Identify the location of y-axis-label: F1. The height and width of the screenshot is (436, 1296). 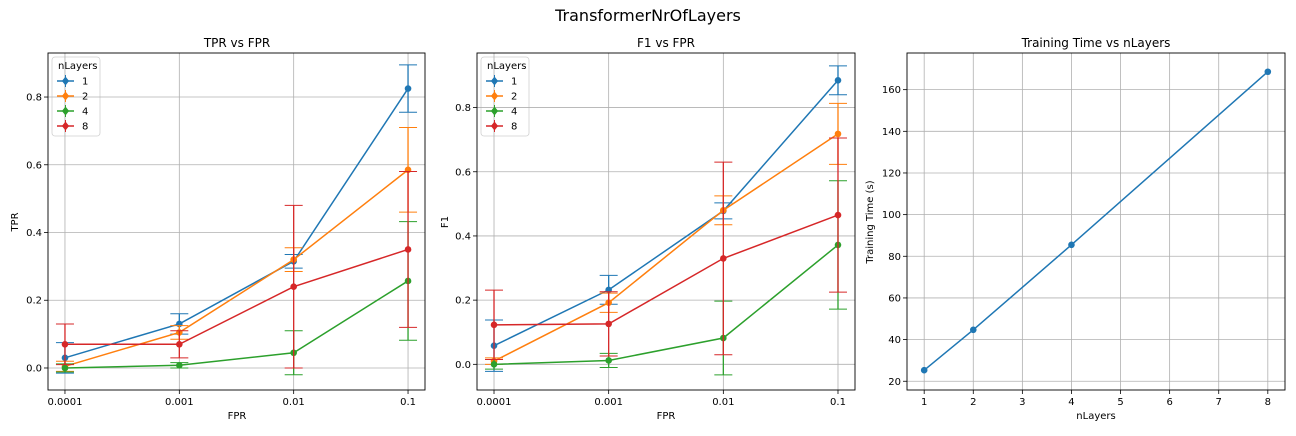
(445, 222).